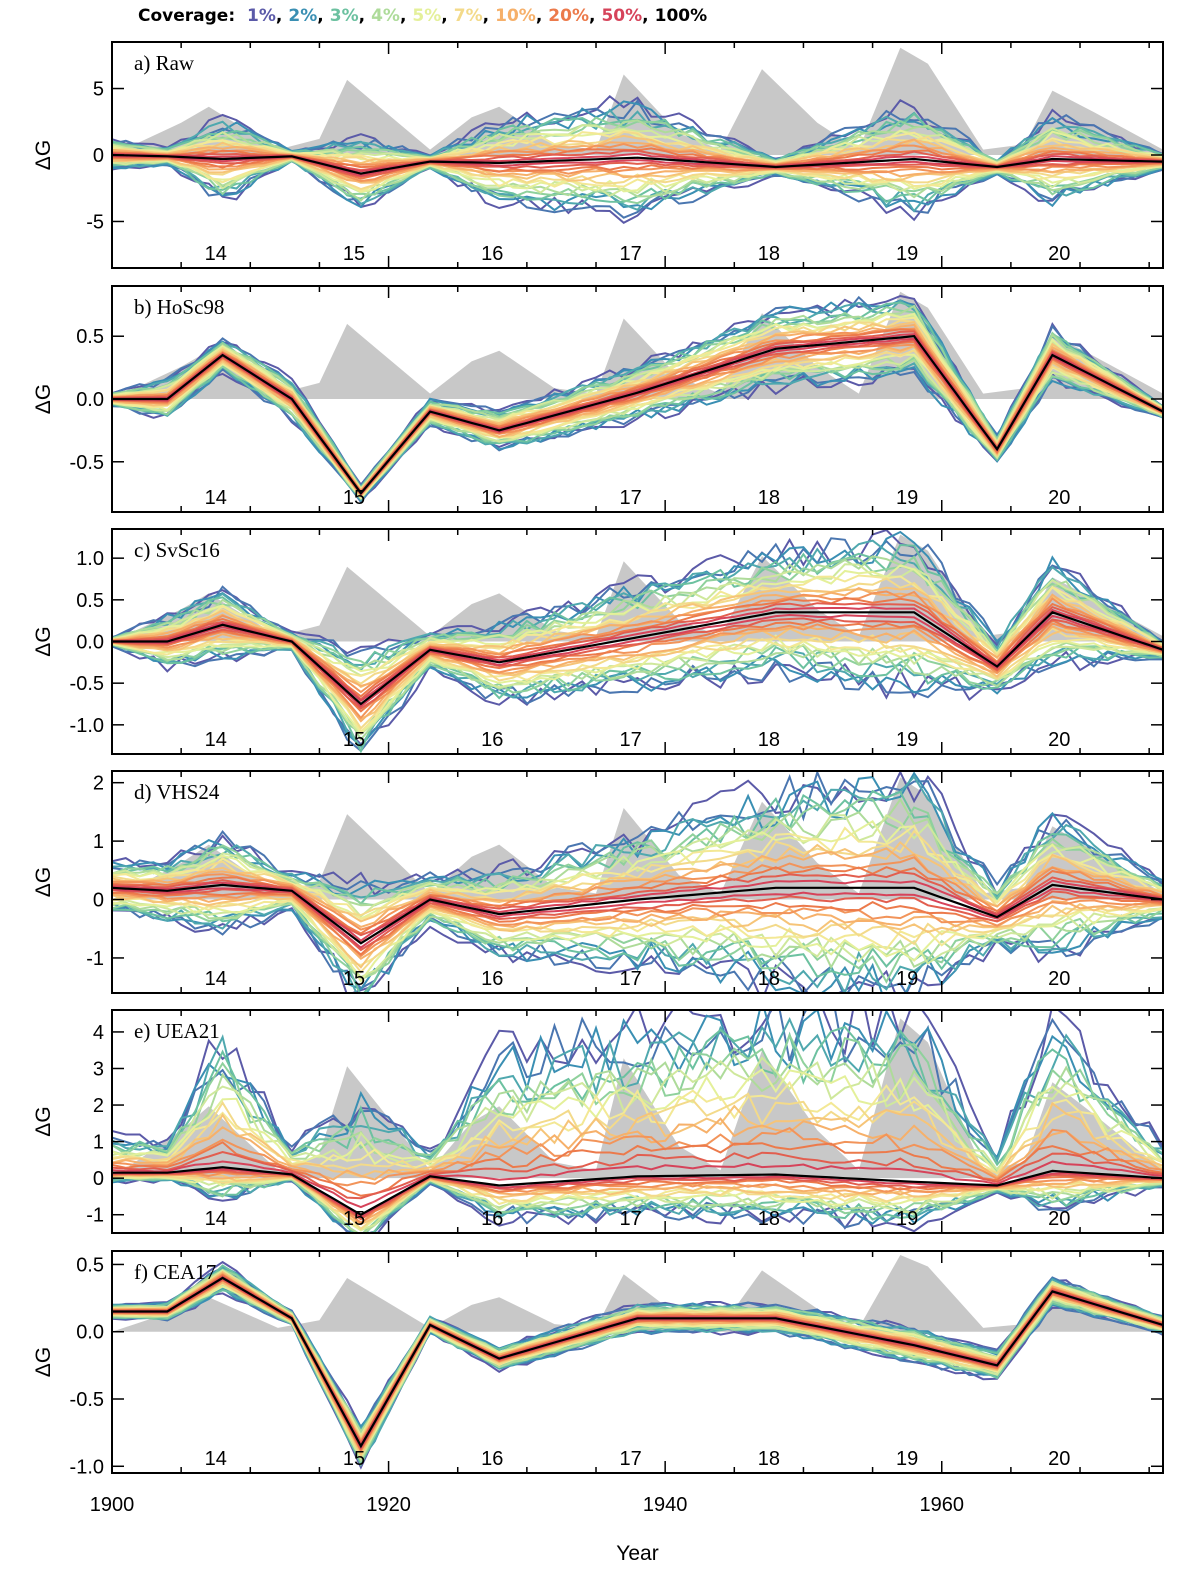  I want to click on panel-title: d) VHS24, so click(177, 792).